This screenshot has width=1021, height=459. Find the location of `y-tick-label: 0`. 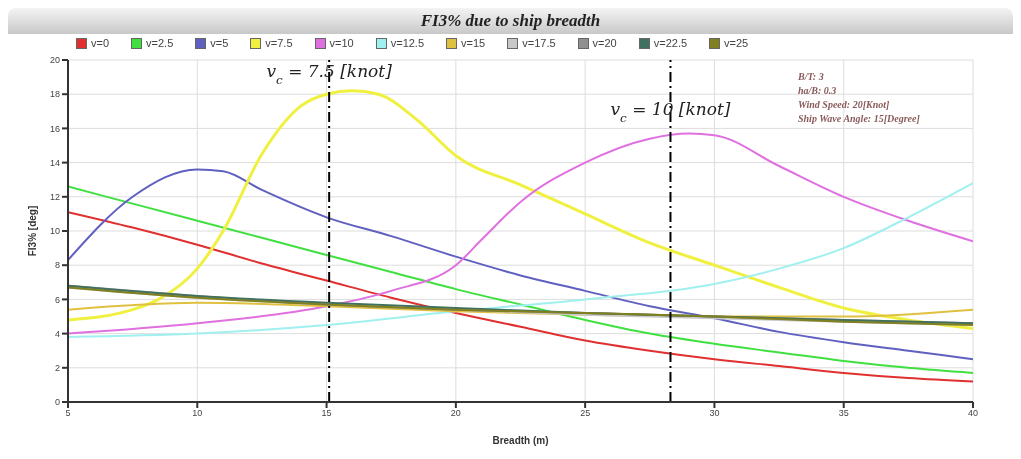

y-tick-label: 0 is located at coordinates (57, 402).